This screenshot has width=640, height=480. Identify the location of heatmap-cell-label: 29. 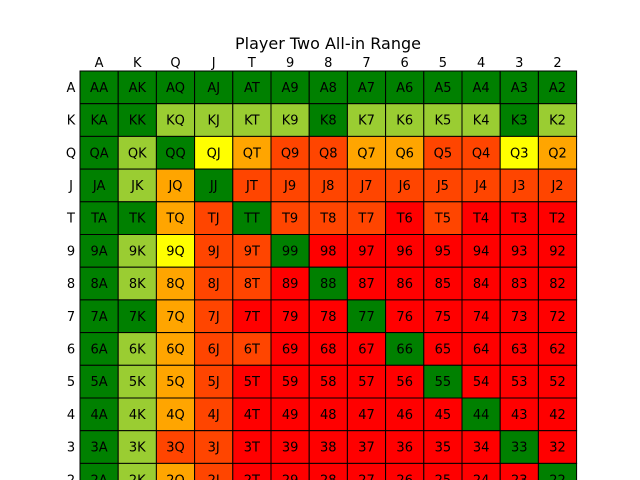
(290, 476).